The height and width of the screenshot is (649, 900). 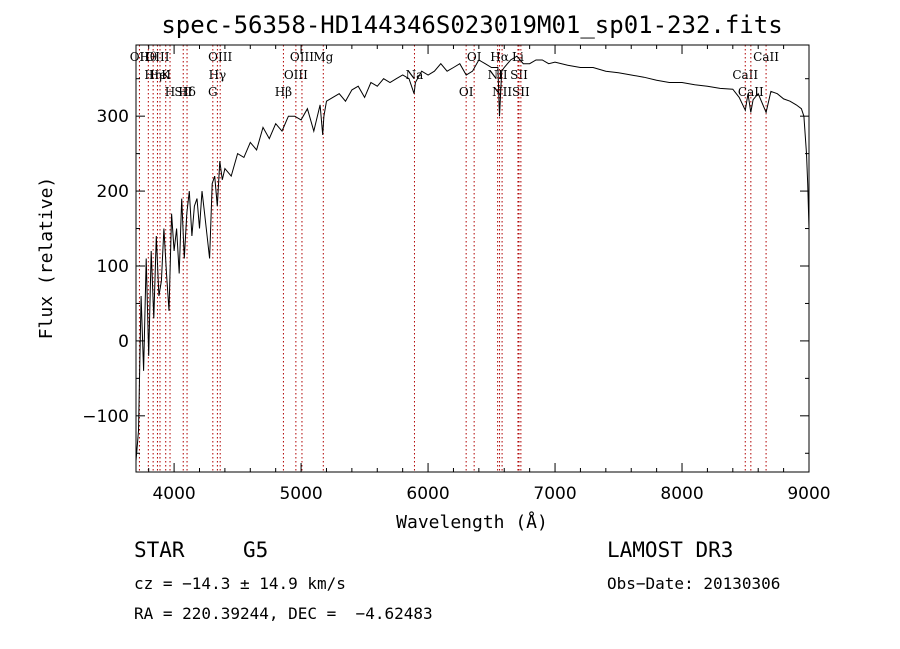 I want to click on x-tick-label: 5000, so click(x=300, y=494).